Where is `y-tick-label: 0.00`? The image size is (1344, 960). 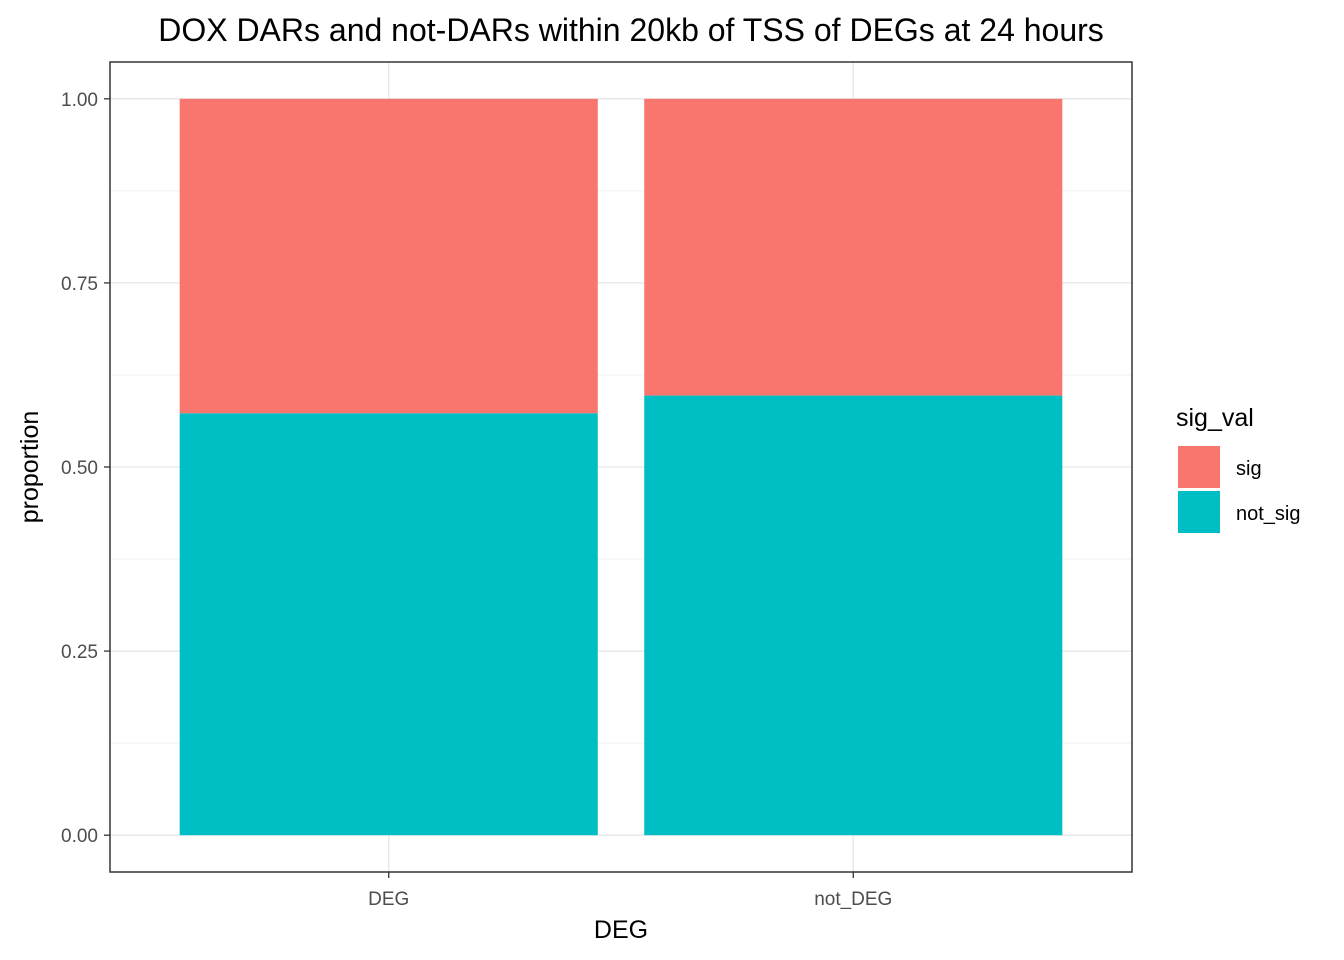
y-tick-label: 0.00 is located at coordinates (79, 836).